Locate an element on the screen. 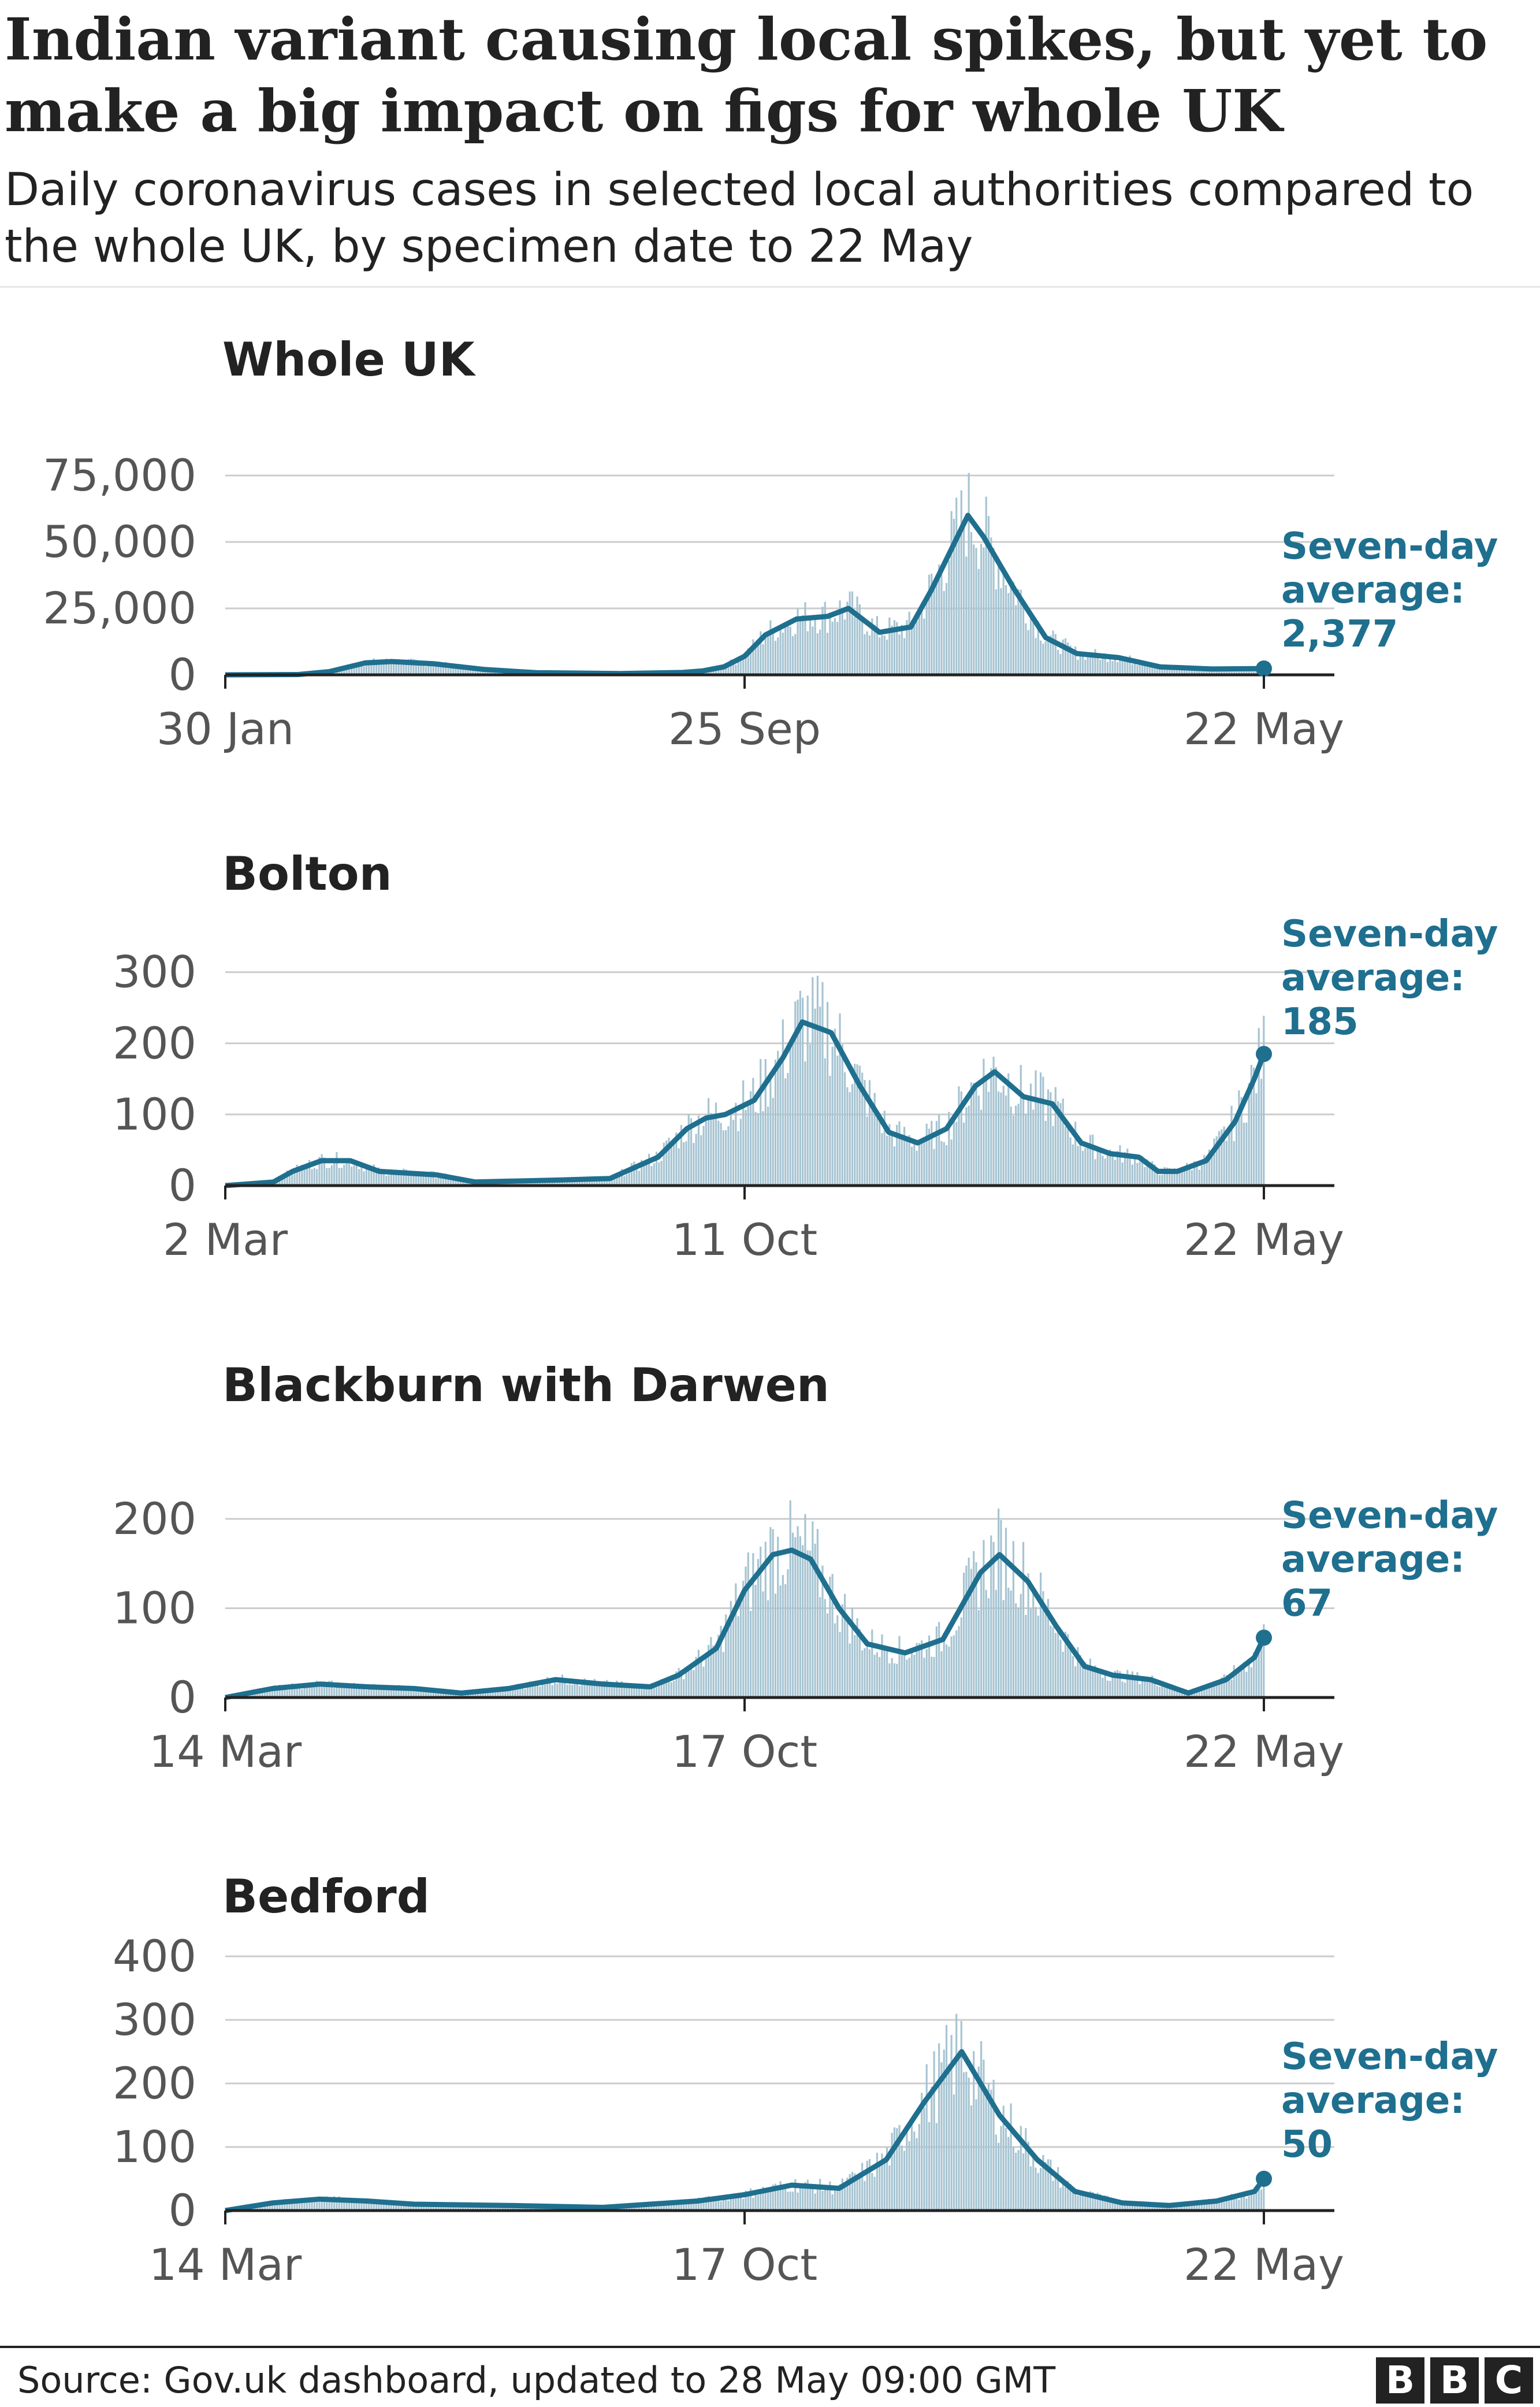  x-tick-label: 22 May is located at coordinates (1264, 1239).